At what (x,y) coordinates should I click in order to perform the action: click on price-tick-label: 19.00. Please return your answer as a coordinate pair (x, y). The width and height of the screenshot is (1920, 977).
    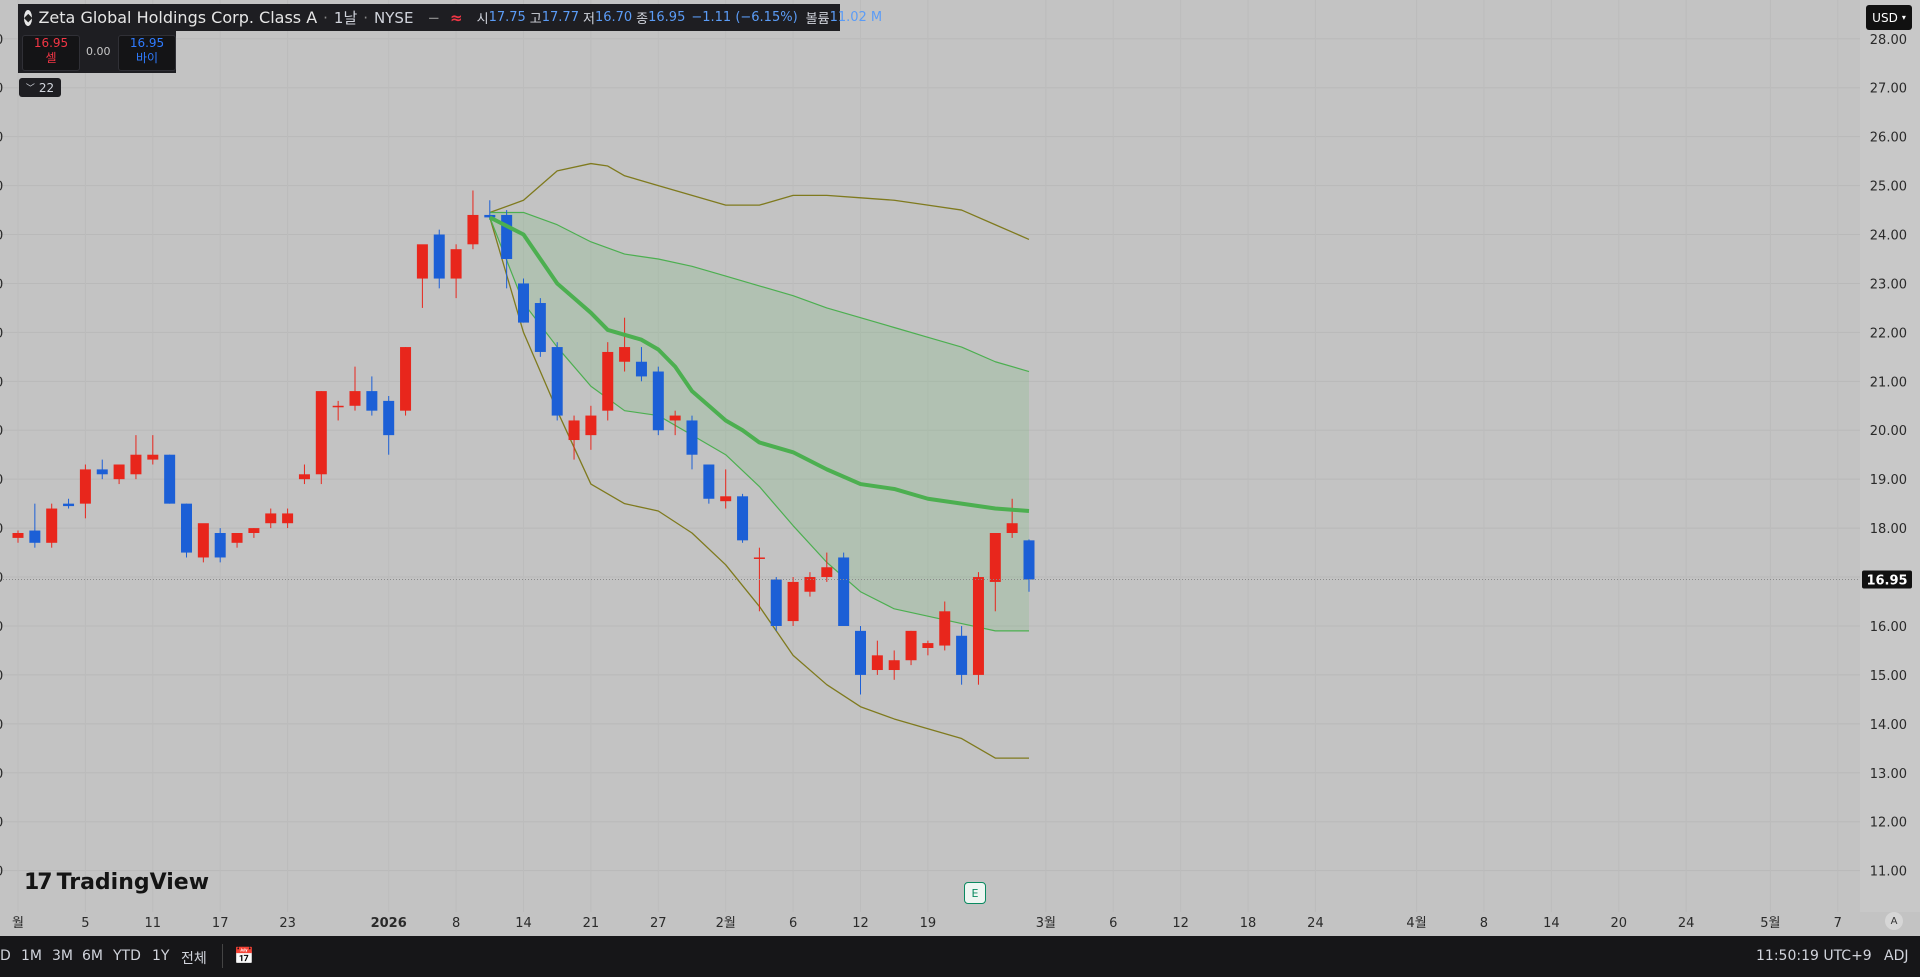
    Looking at the image, I should click on (1888, 480).